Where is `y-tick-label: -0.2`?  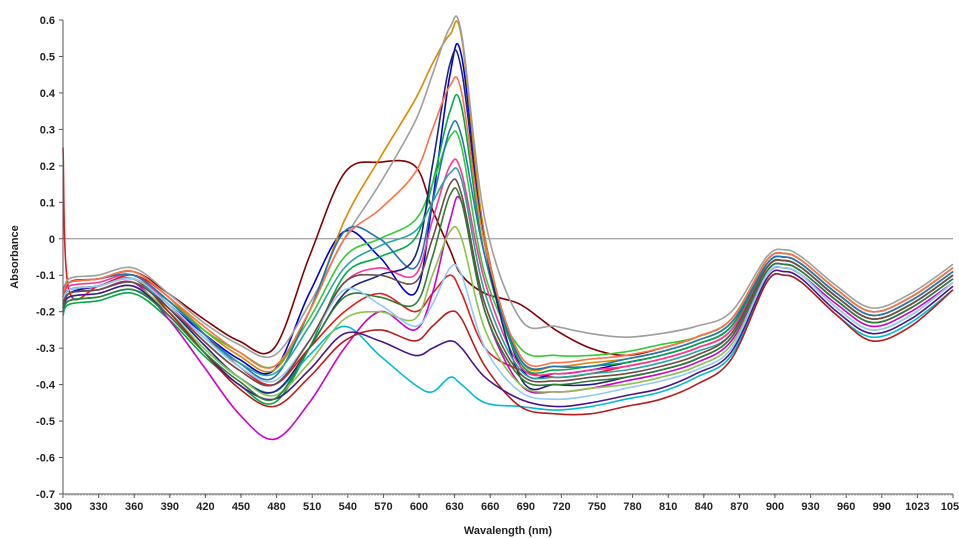
y-tick-label: -0.2 is located at coordinates (45, 313).